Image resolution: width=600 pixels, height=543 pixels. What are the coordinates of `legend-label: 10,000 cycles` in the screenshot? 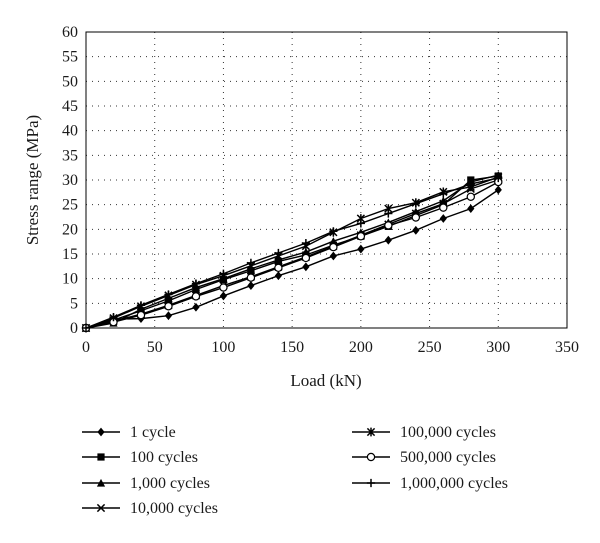 It's located at (174, 508).